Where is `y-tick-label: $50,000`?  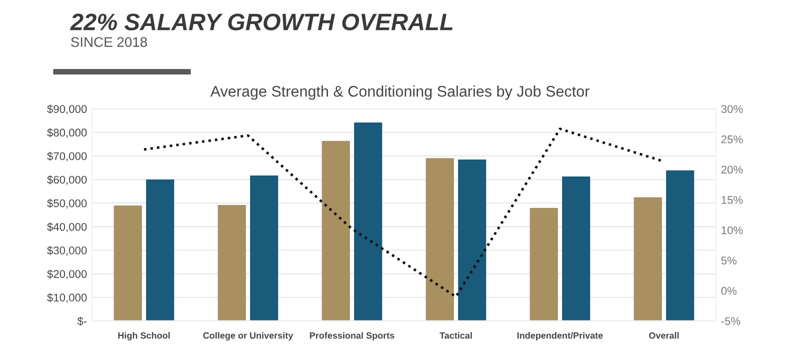
y-tick-label: $50,000 is located at coordinates (67, 203).